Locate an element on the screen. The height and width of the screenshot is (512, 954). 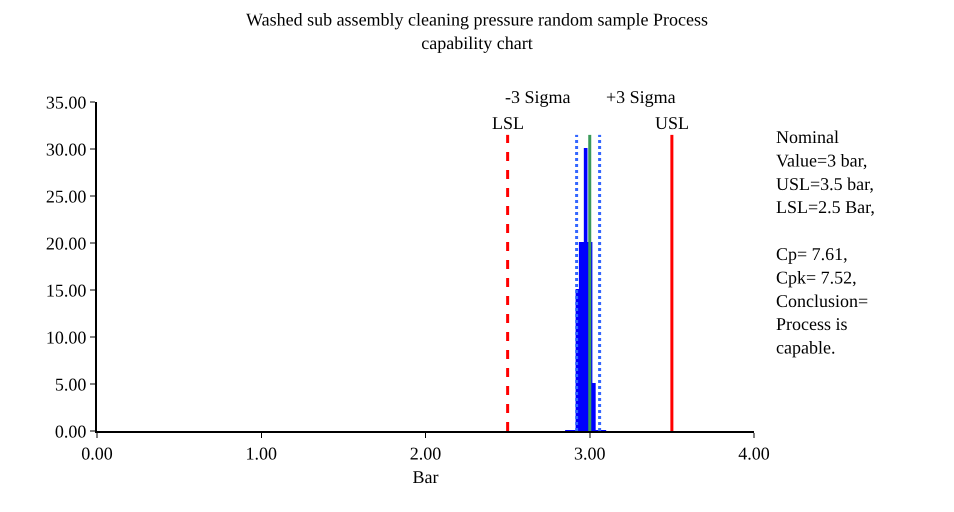
text: Nominal Value=3 bar, USL=3.5 bar, LSL=2.5 Bar, Cp= 7.61, Cpk= 7.52, Conclusion= Process is capable. is located at coordinates (825, 242).